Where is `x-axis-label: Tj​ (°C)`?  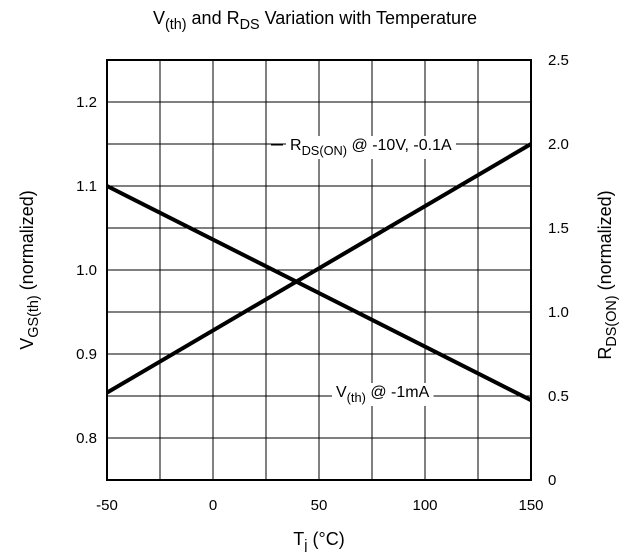
x-axis-label: Tj​ (°C) is located at coordinates (318, 540).